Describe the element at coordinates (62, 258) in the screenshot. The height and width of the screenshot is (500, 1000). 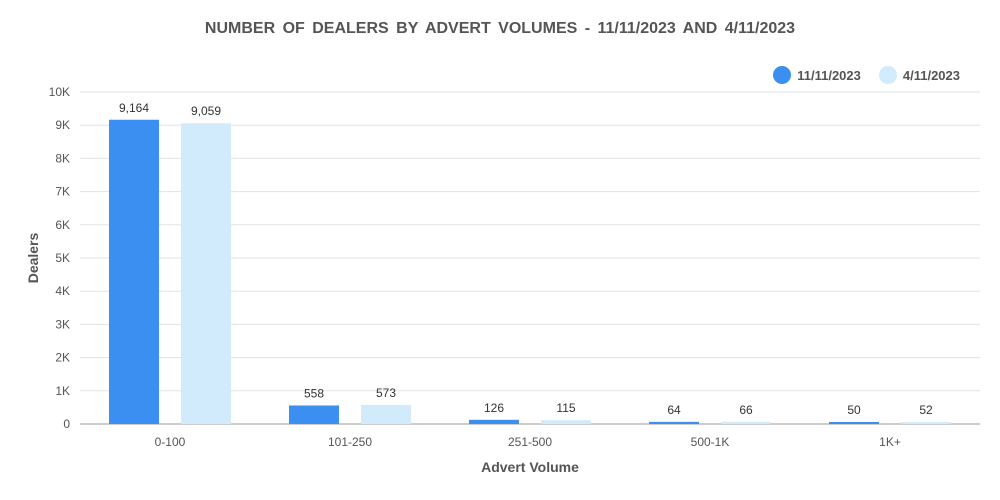
I see `y-tick-label: 5K` at that location.